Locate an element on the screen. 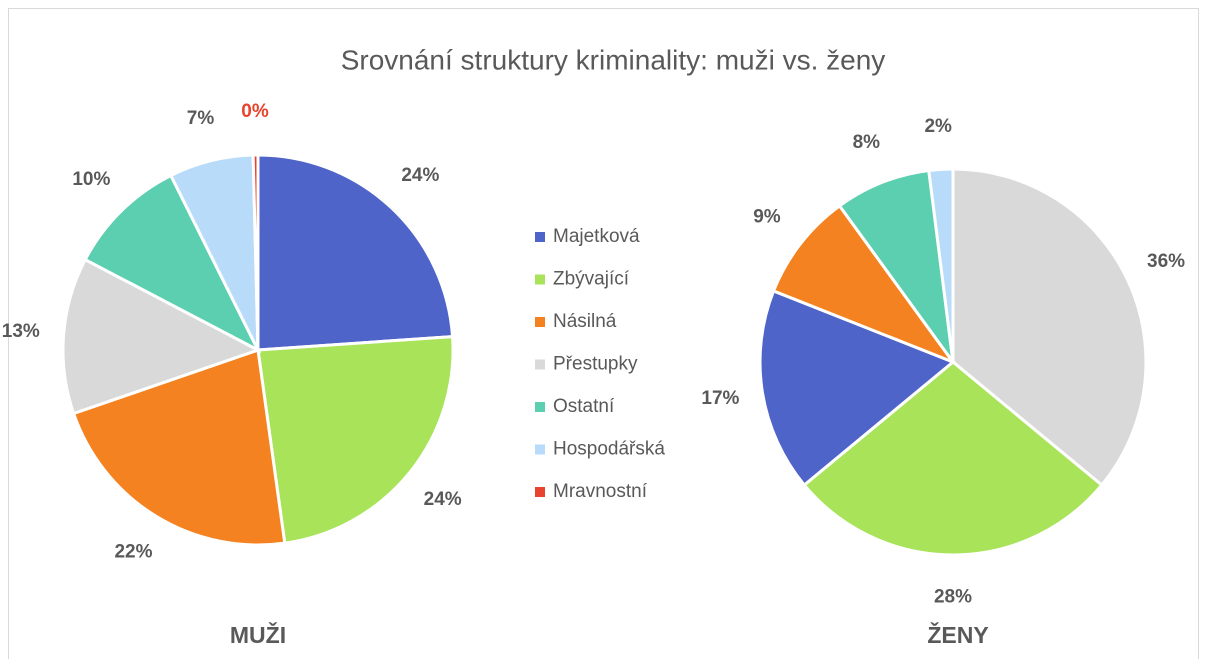  value-label: 7% is located at coordinates (201, 118).